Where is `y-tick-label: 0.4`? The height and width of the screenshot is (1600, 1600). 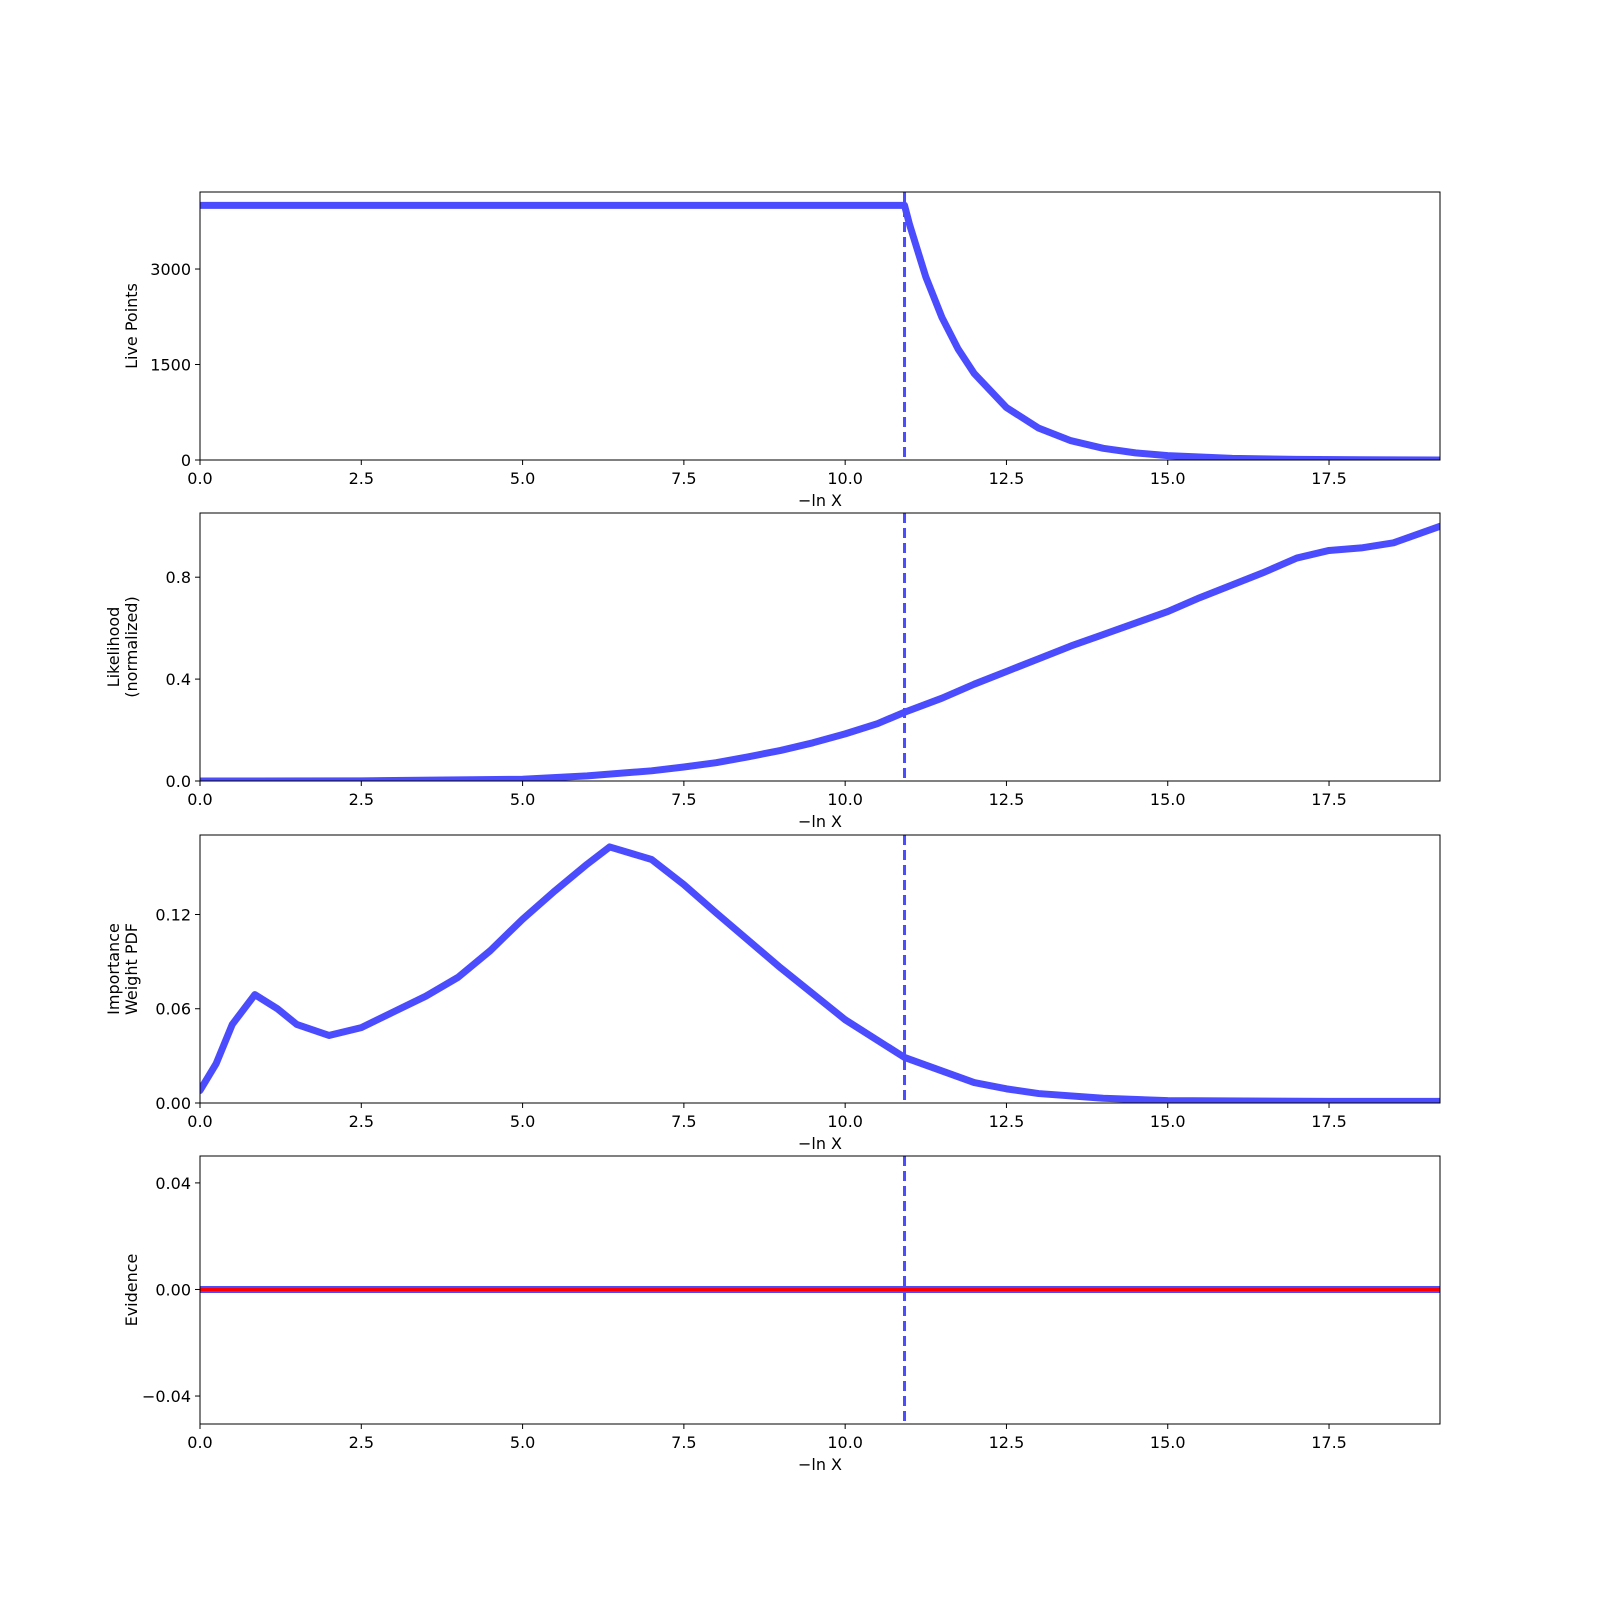 y-tick-label: 0.4 is located at coordinates (178, 679).